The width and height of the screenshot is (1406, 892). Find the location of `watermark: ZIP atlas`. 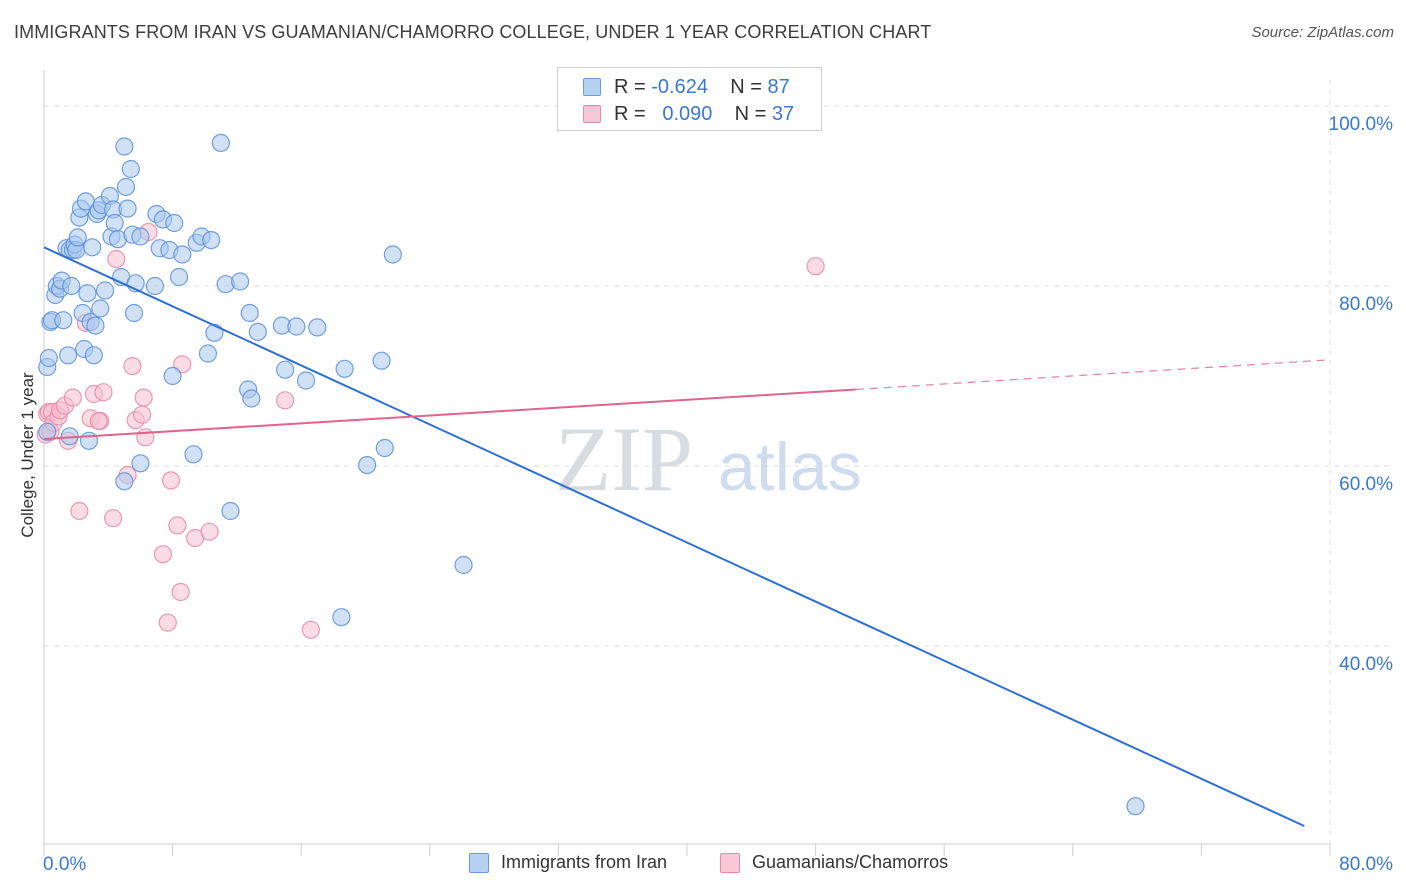

watermark: ZIP atlas is located at coordinates (708, 459).